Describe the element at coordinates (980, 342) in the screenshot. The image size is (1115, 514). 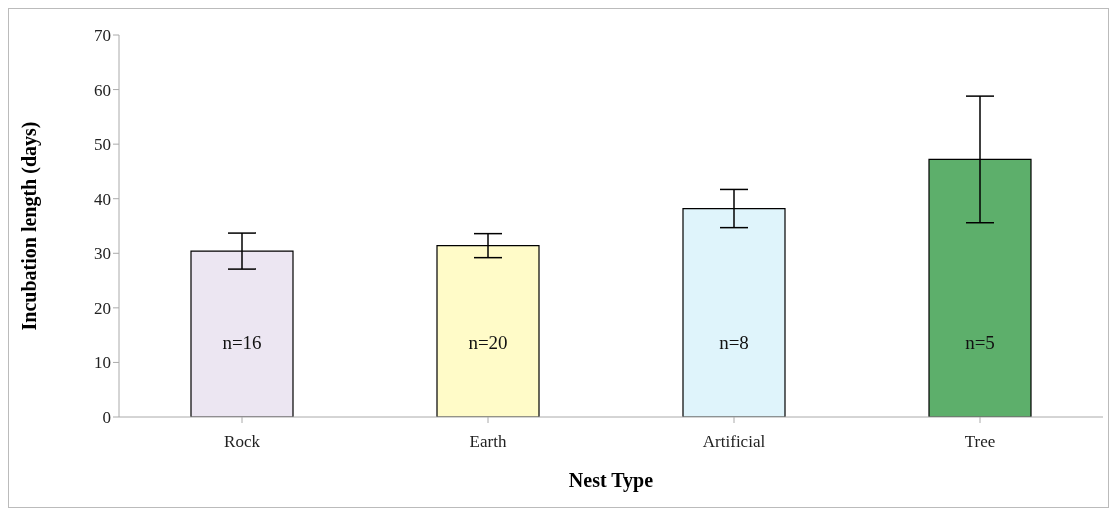
I see `annotation: n=5` at that location.